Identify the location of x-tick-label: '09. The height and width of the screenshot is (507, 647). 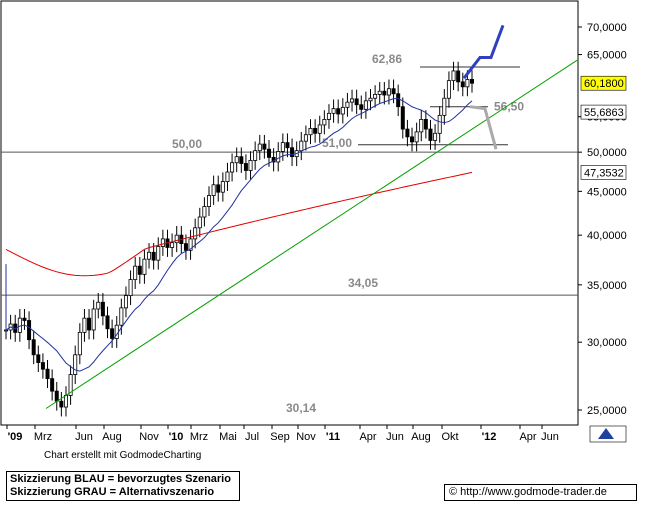
(15, 437).